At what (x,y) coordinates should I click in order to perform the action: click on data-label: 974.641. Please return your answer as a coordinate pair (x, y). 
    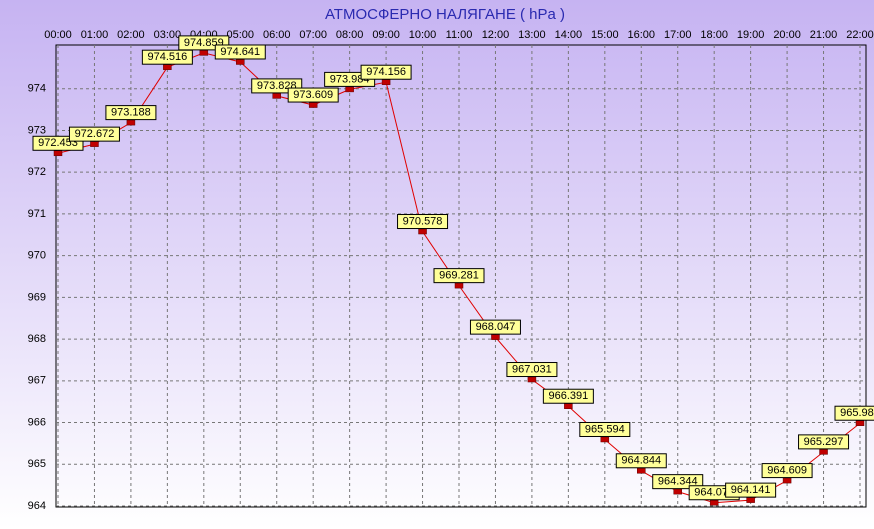
    Looking at the image, I should click on (240, 52).